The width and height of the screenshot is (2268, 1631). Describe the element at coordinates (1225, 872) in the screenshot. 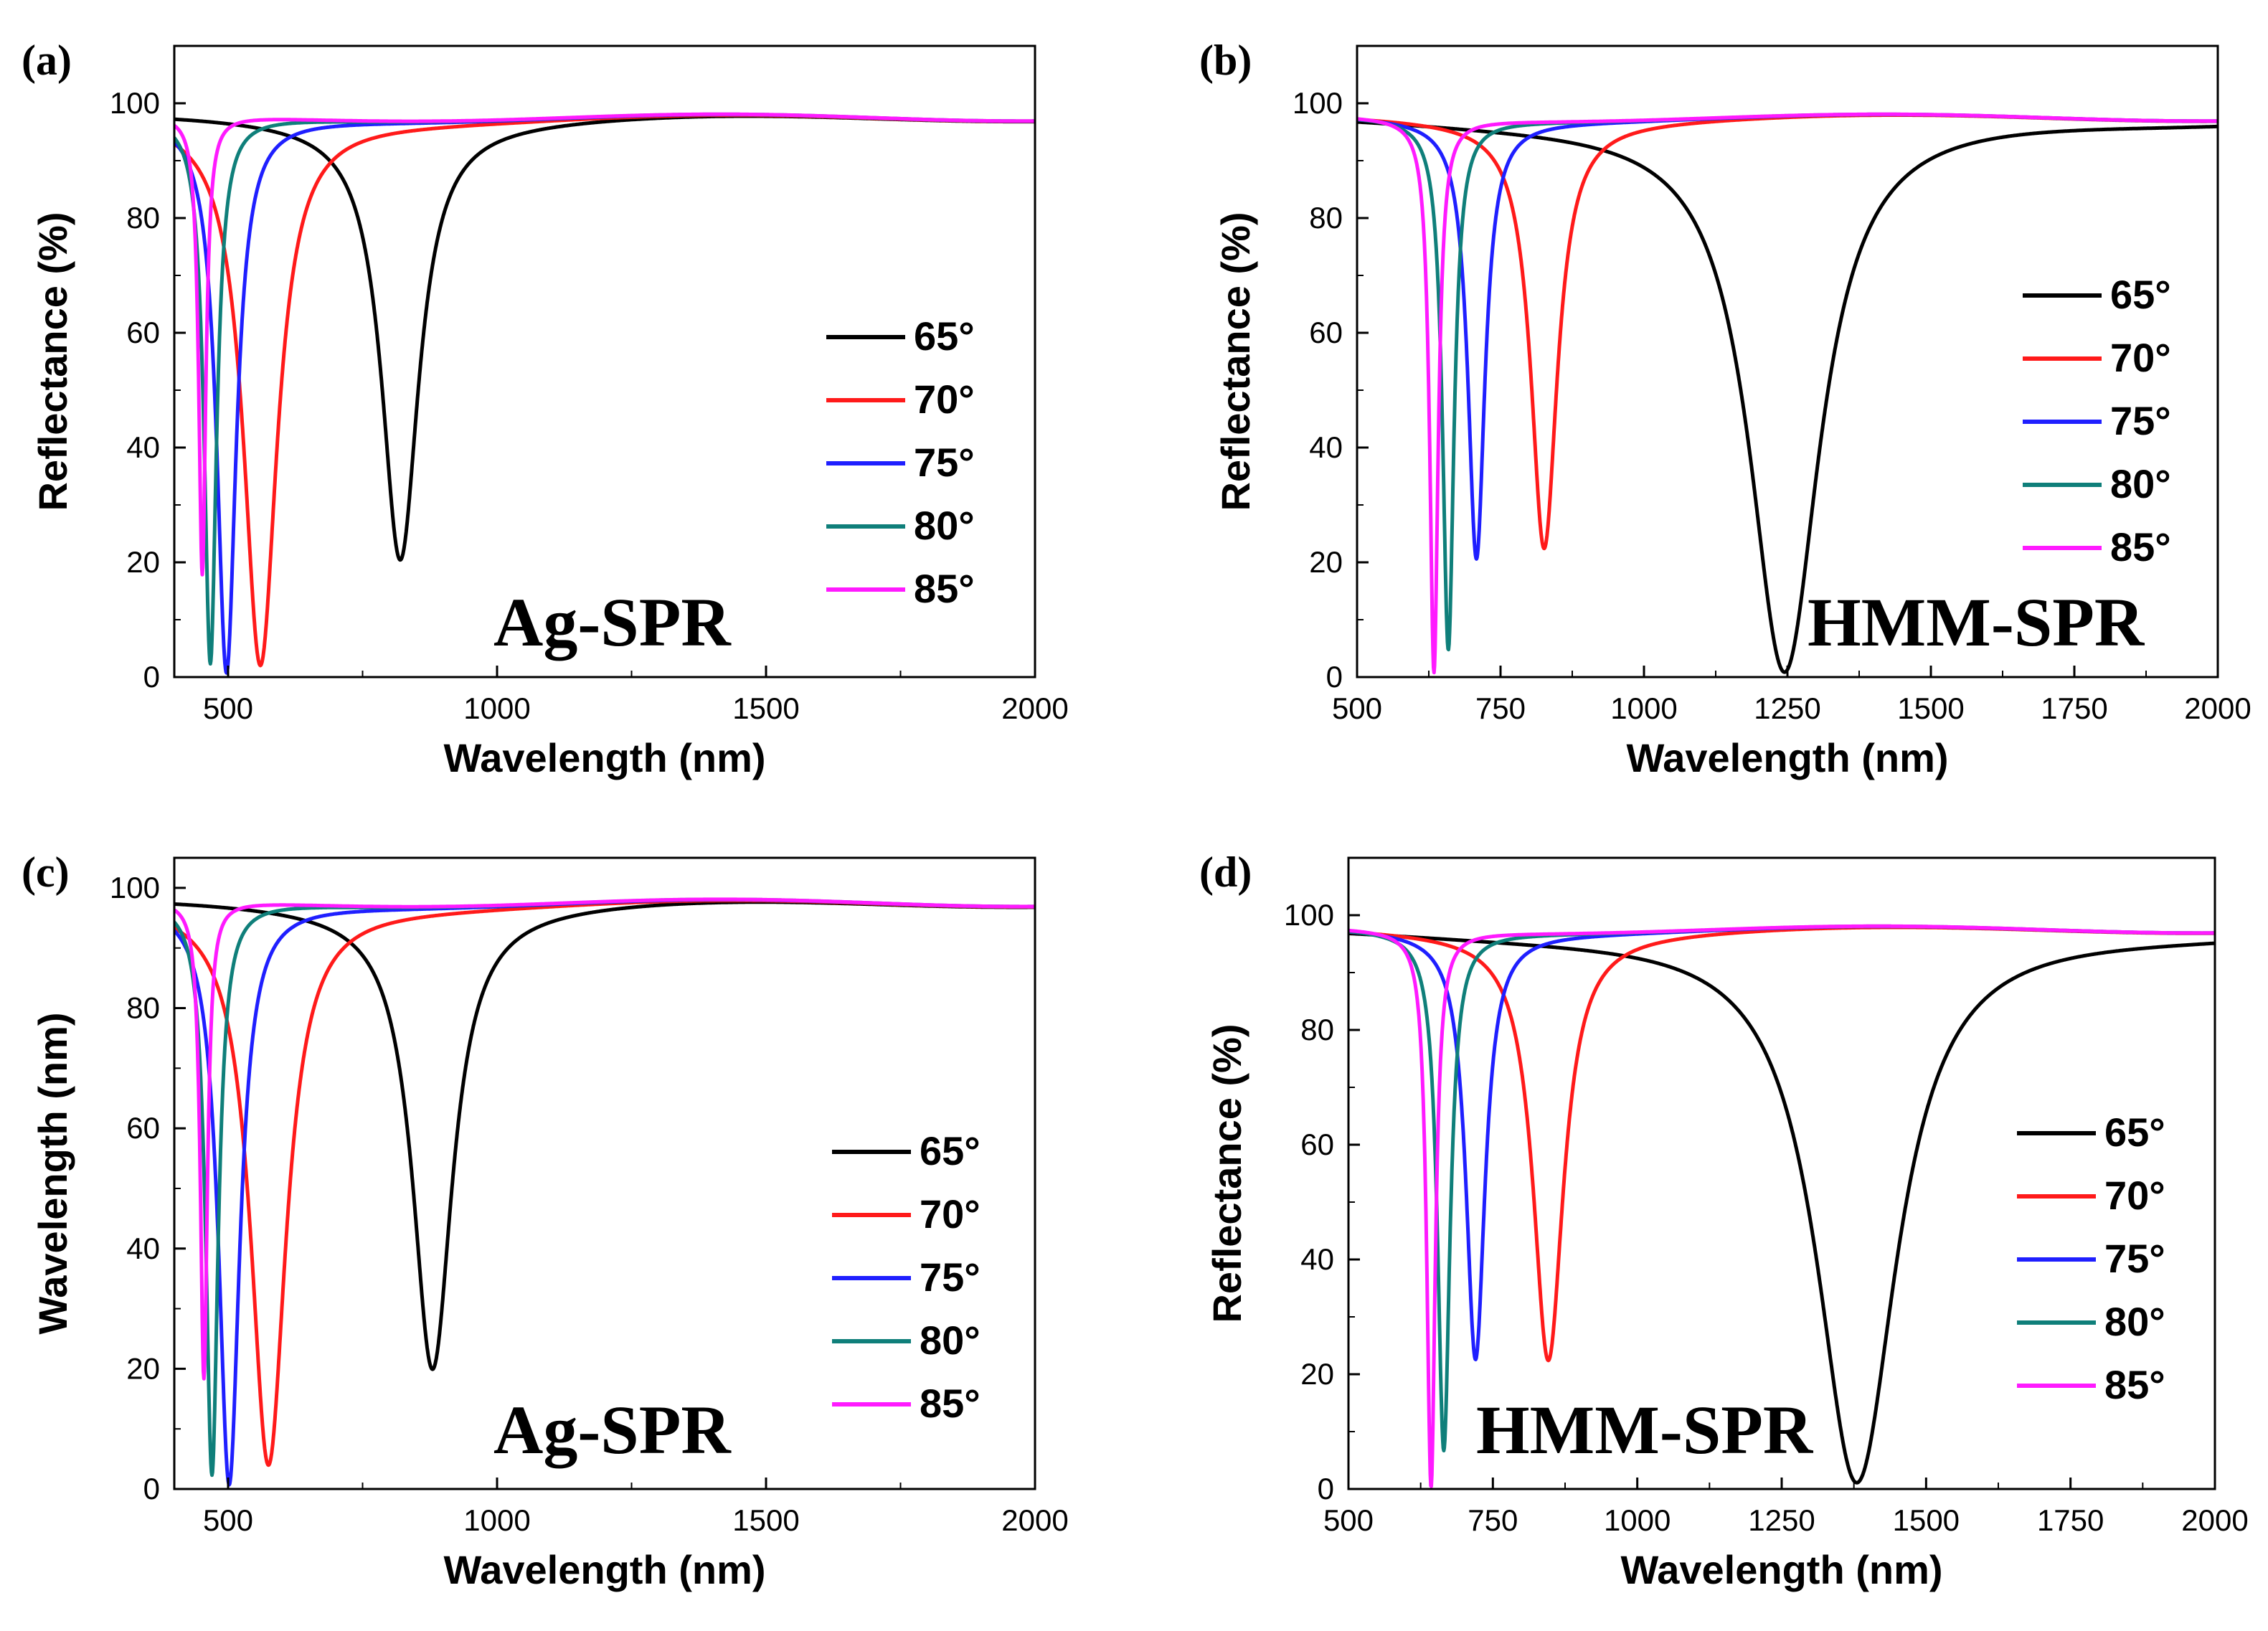

I see `panel-label: (d)` at that location.